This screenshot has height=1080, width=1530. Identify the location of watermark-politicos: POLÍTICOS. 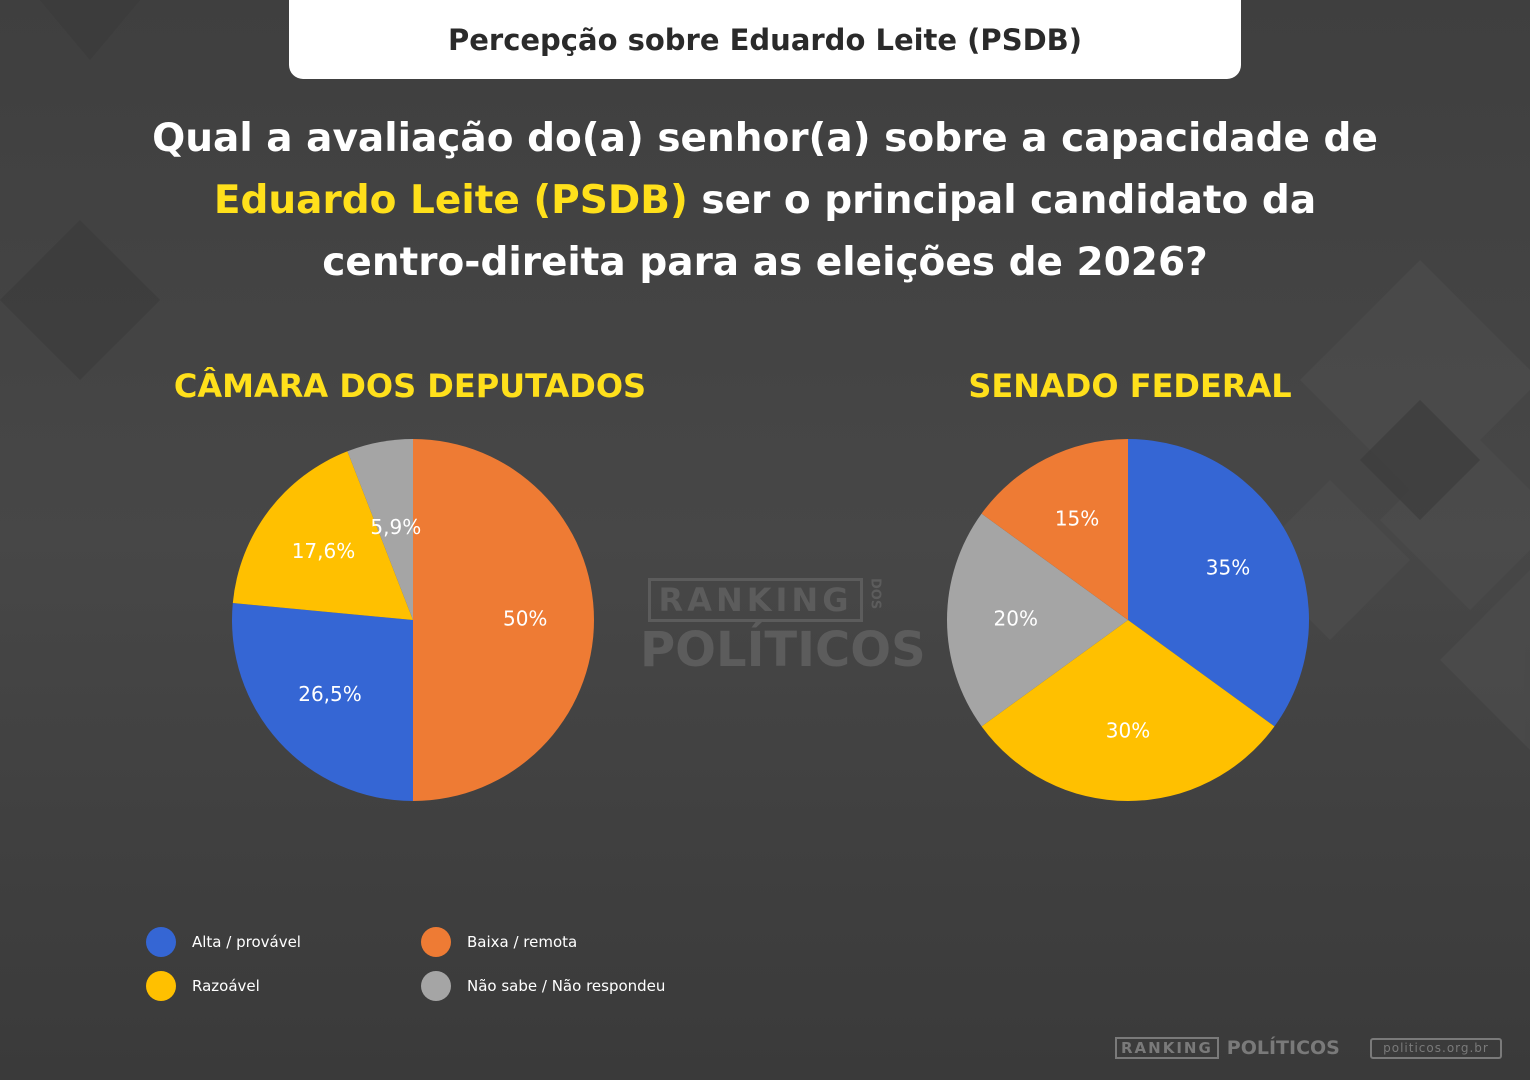
(783, 650).